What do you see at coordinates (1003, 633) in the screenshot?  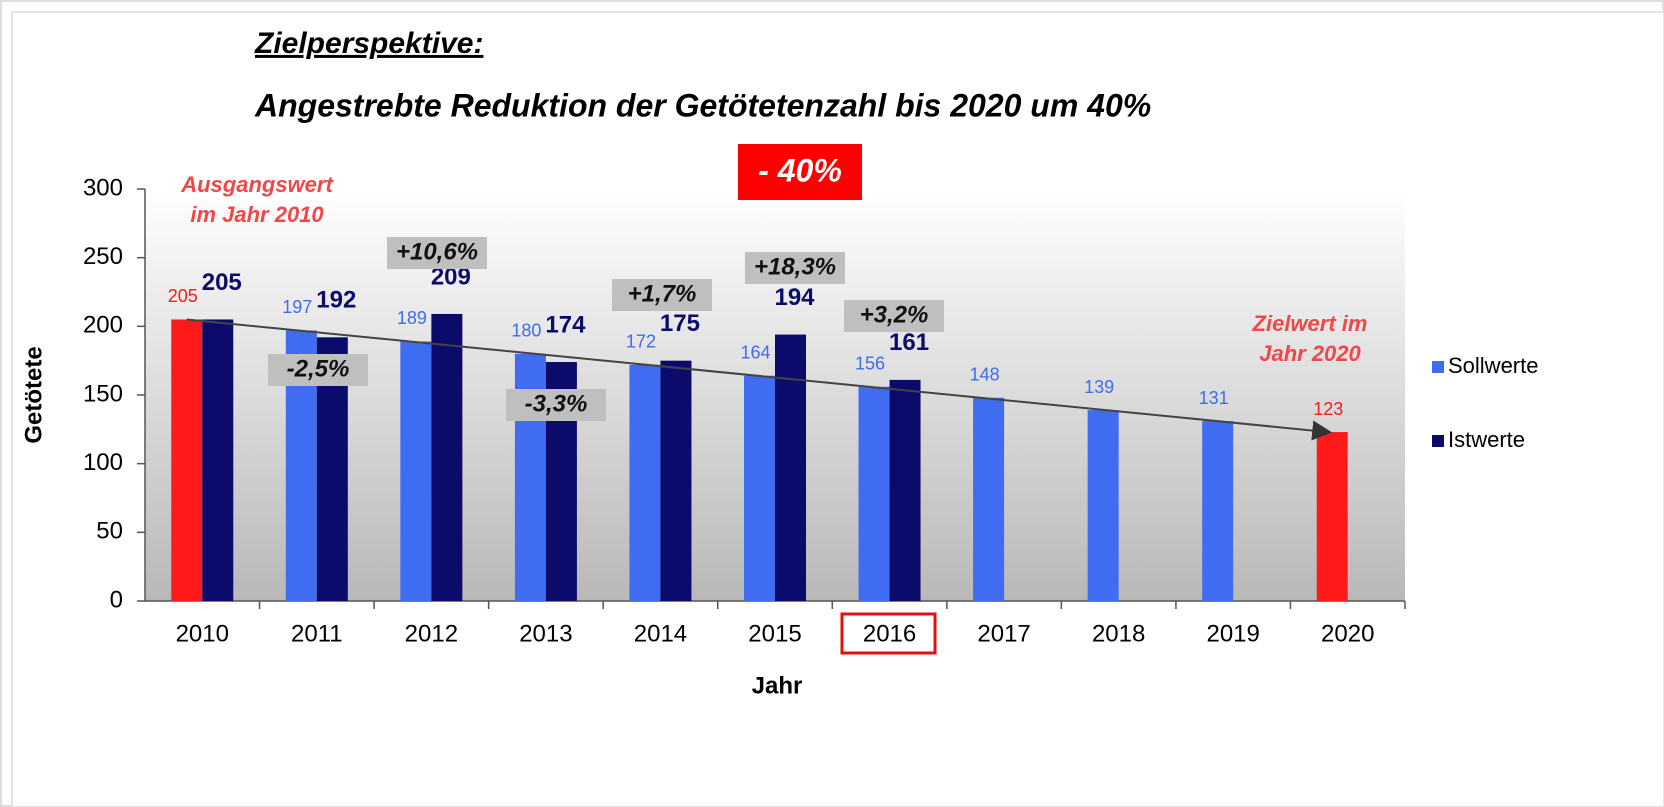 I see `x-tick-label: 2017` at bounding box center [1003, 633].